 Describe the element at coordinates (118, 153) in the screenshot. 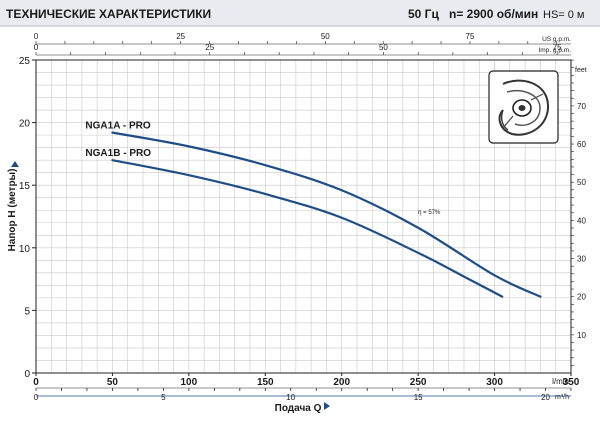

I see `series-label-2: NGA1B - PRO` at that location.